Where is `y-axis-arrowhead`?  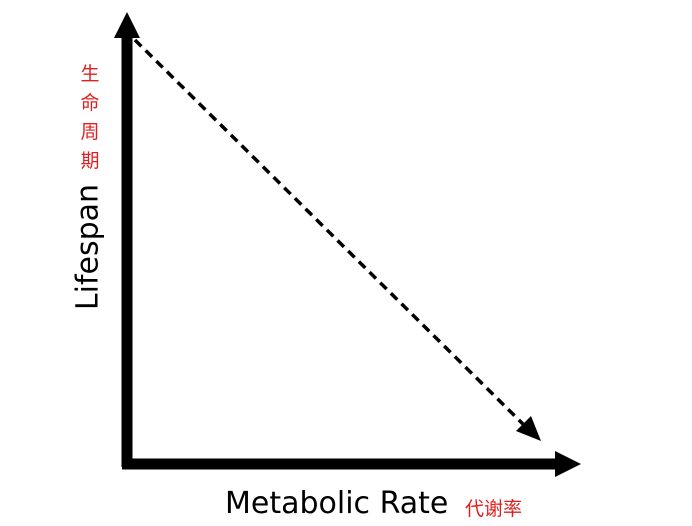
y-axis-arrowhead is located at coordinates (127, 25).